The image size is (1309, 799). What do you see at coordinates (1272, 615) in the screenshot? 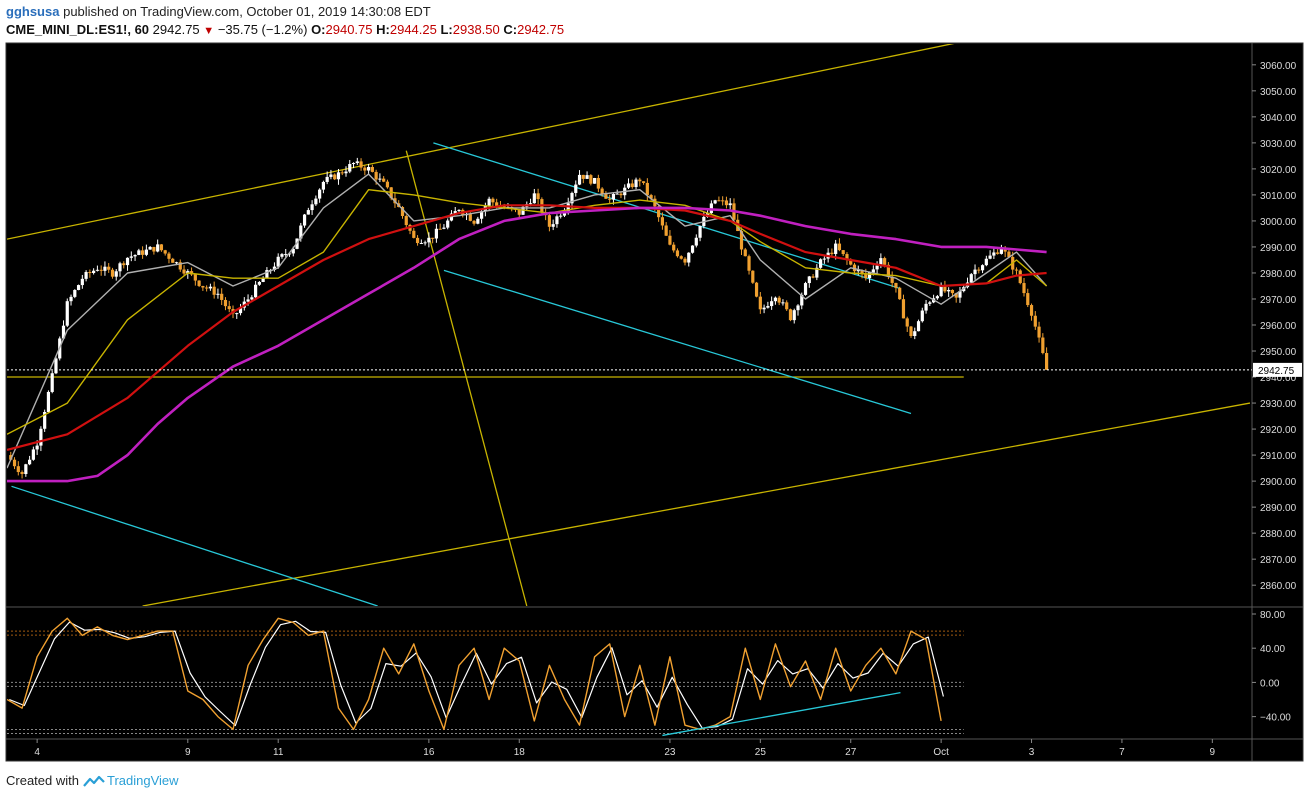
I see `stoch-tick-label: 80.00` at bounding box center [1272, 615].